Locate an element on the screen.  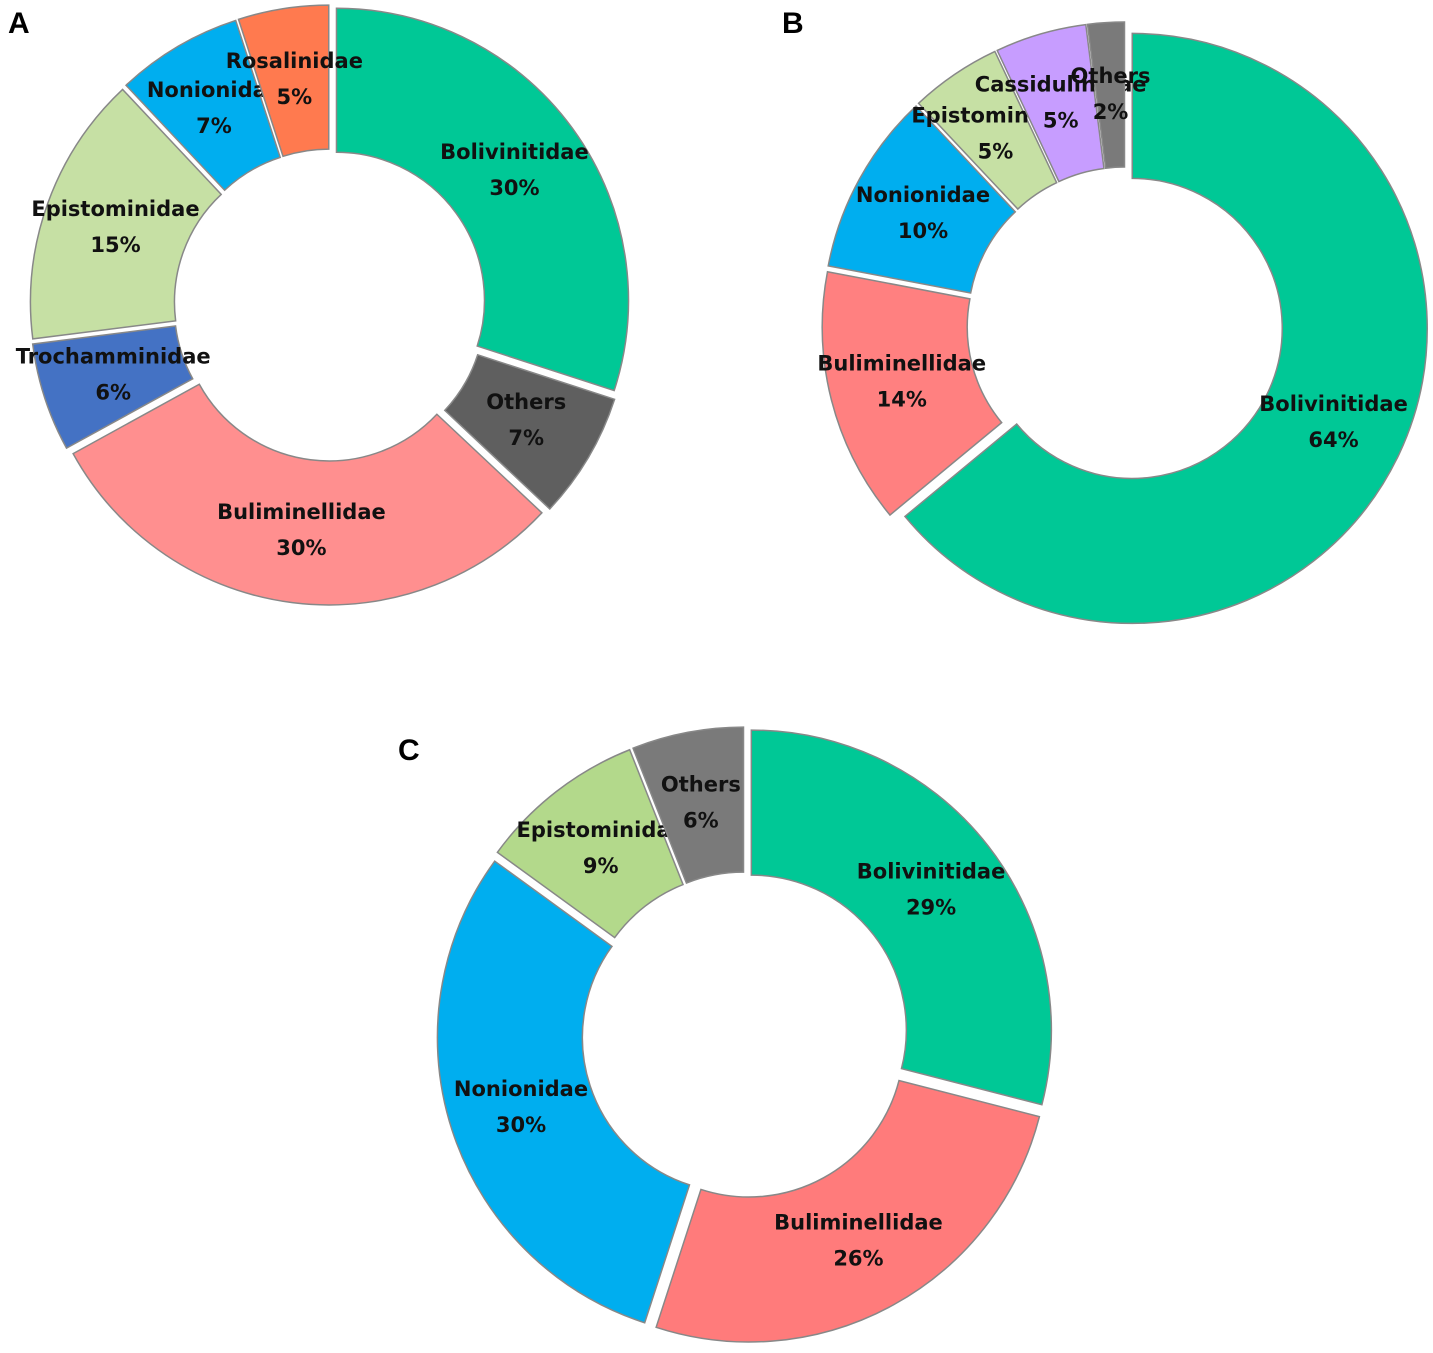
panel-label: A is located at coordinates (19, 23).